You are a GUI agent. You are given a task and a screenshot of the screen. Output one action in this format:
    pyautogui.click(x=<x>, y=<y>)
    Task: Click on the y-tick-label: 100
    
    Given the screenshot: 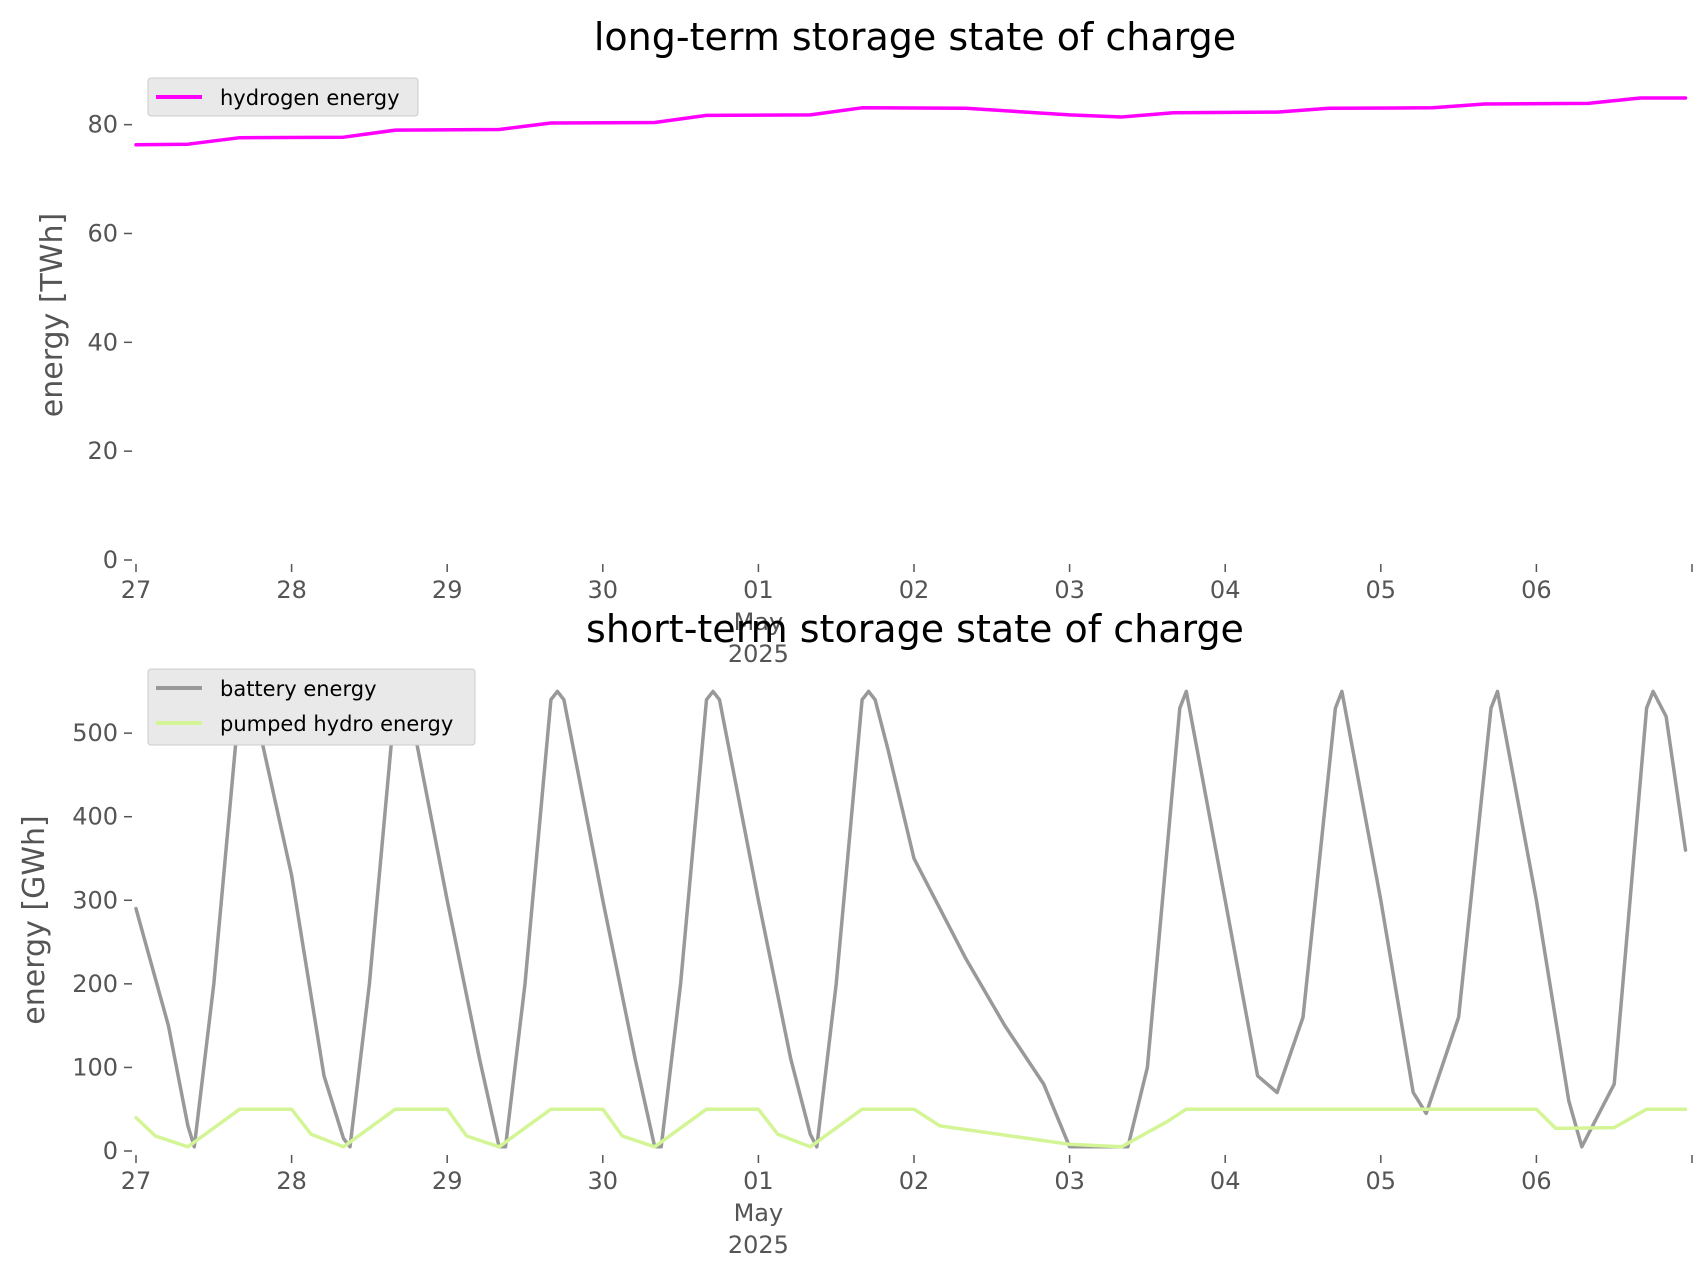 What is the action you would take?
    pyautogui.click(x=95, y=1067)
    